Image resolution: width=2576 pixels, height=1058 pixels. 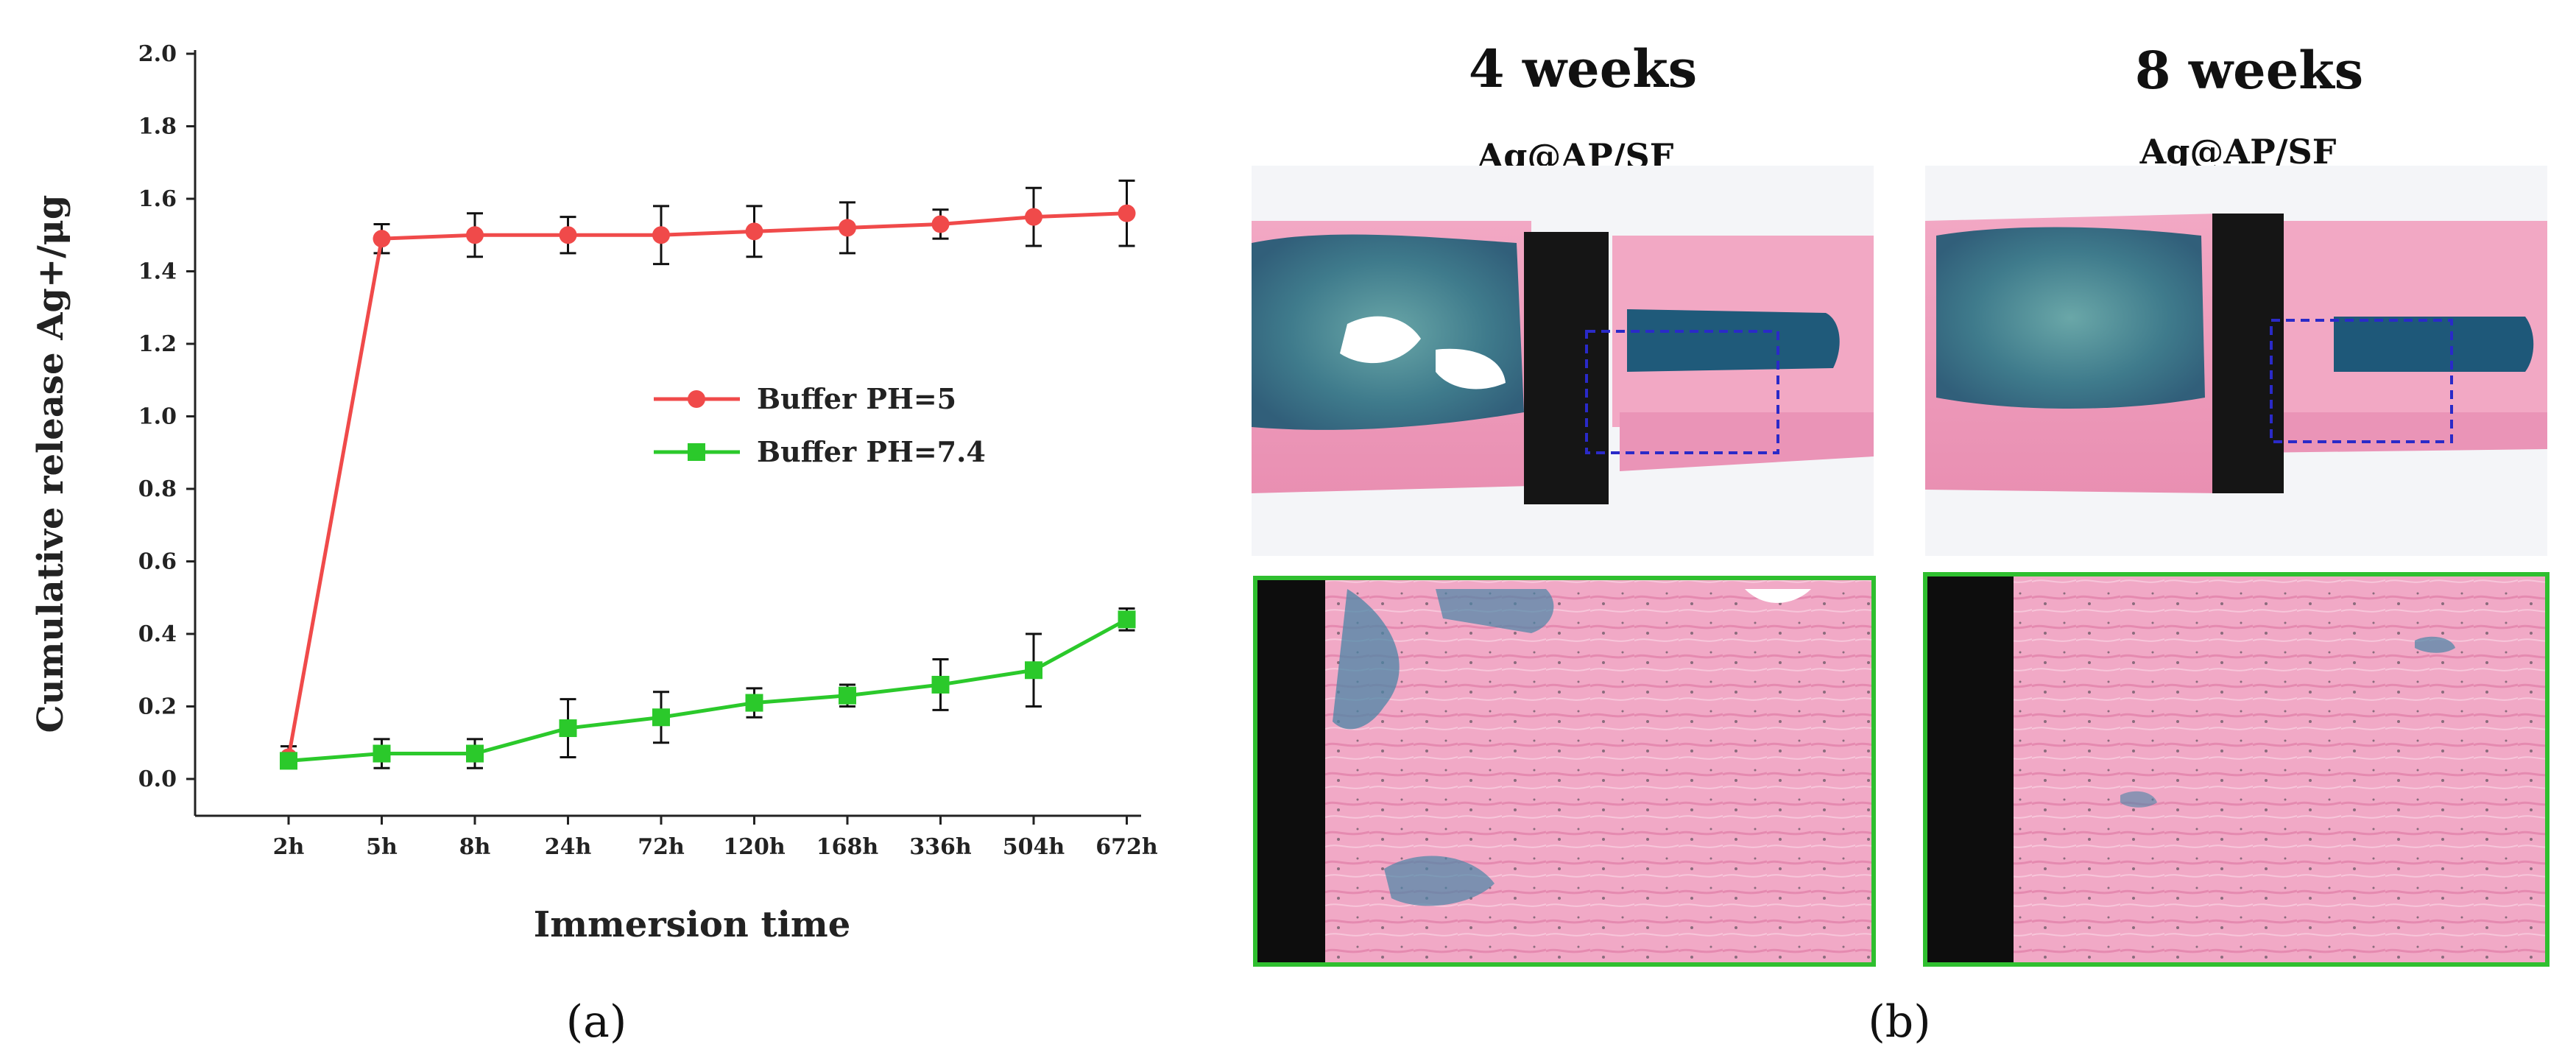 I want to click on y-ticks: 0.0 0.2 0.4 0.6 0.8 1.0 1.2 1.4 1.6 1.8 2.0, so click(x=166, y=416).